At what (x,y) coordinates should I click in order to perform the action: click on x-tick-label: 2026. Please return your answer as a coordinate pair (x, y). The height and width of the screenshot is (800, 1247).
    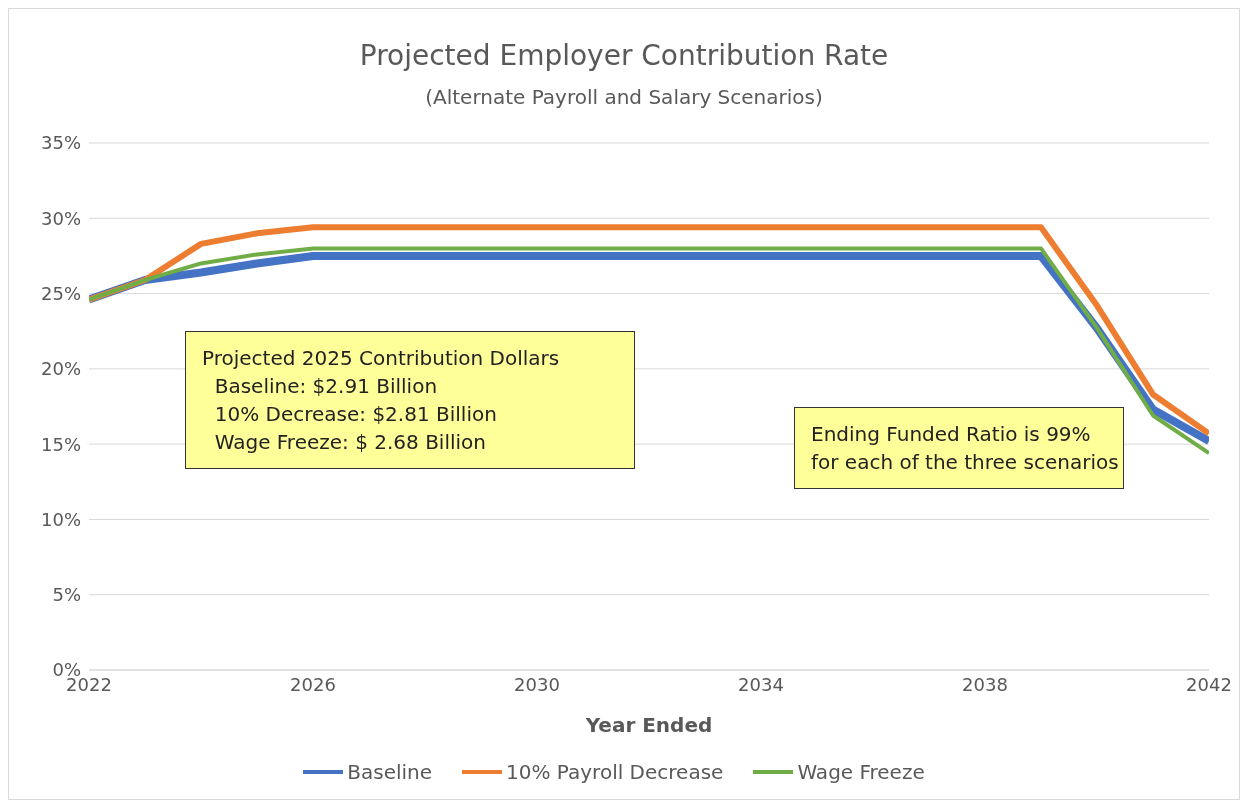
    Looking at the image, I should click on (313, 684).